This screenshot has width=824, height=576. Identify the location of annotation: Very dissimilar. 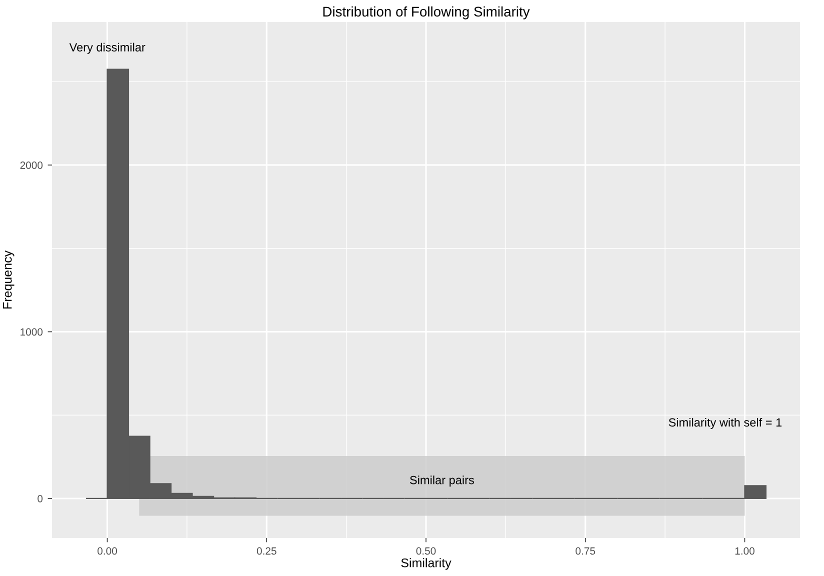
(107, 48).